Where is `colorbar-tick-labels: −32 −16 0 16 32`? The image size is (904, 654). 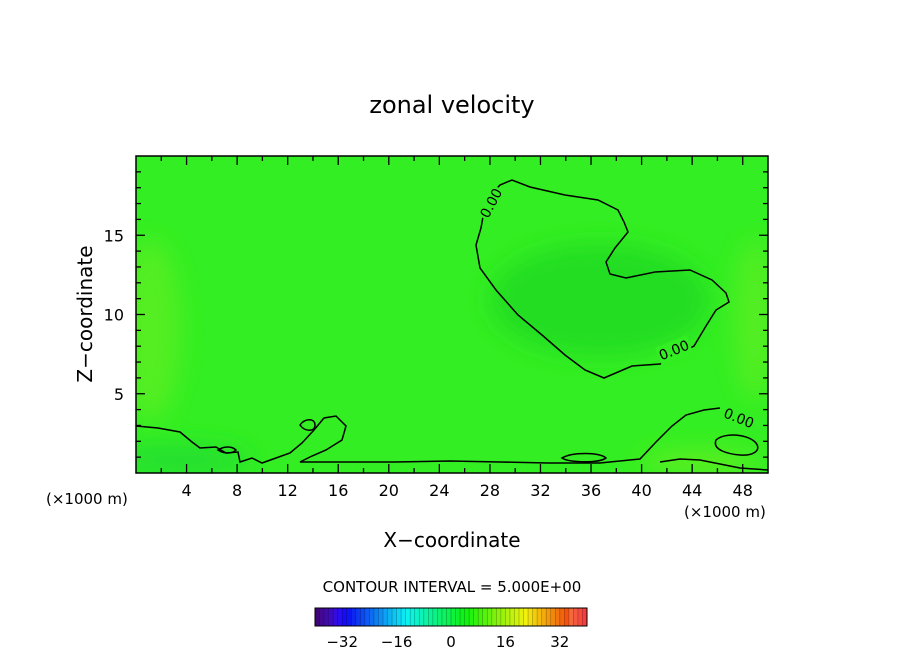 colorbar-tick-labels: −32 −16 0 16 32 is located at coordinates (447, 642).